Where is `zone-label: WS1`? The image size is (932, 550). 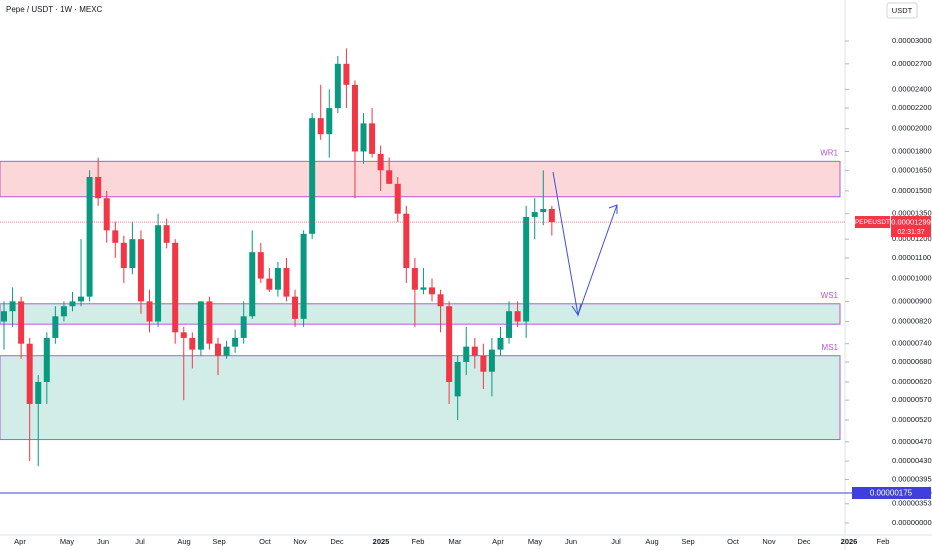
zone-label: WS1 is located at coordinates (830, 295).